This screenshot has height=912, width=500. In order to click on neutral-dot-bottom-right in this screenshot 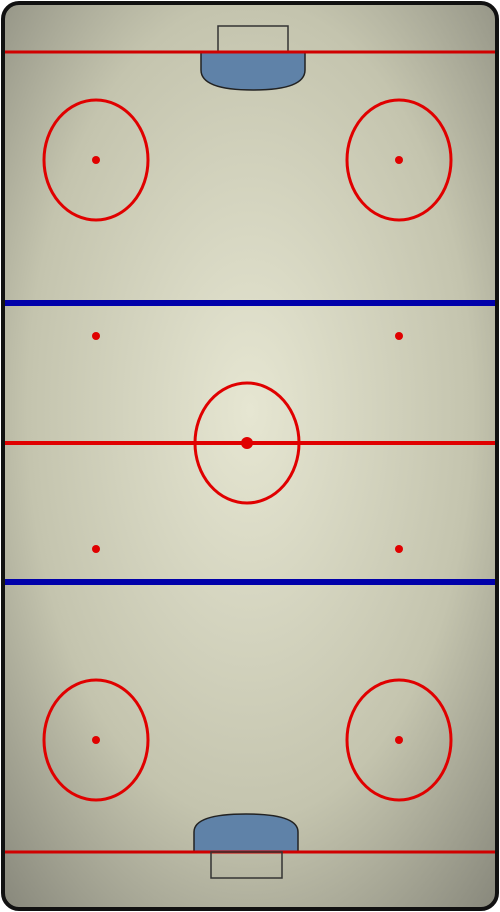, I will do `click(399, 549)`.